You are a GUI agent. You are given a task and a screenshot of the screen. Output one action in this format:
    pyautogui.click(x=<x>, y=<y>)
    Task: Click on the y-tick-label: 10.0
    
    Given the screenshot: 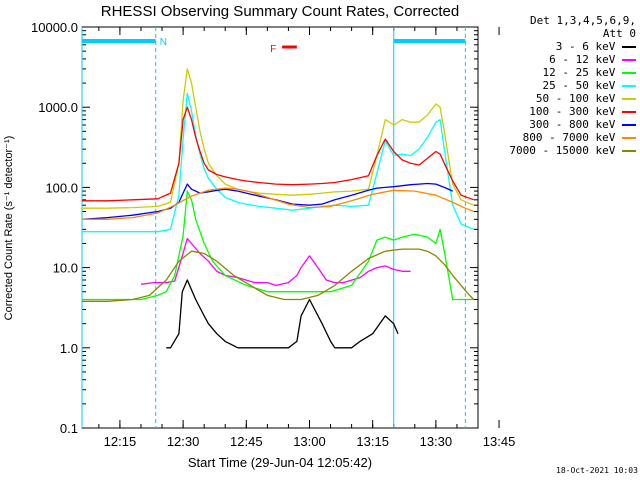 What is the action you would take?
    pyautogui.click(x=65, y=268)
    